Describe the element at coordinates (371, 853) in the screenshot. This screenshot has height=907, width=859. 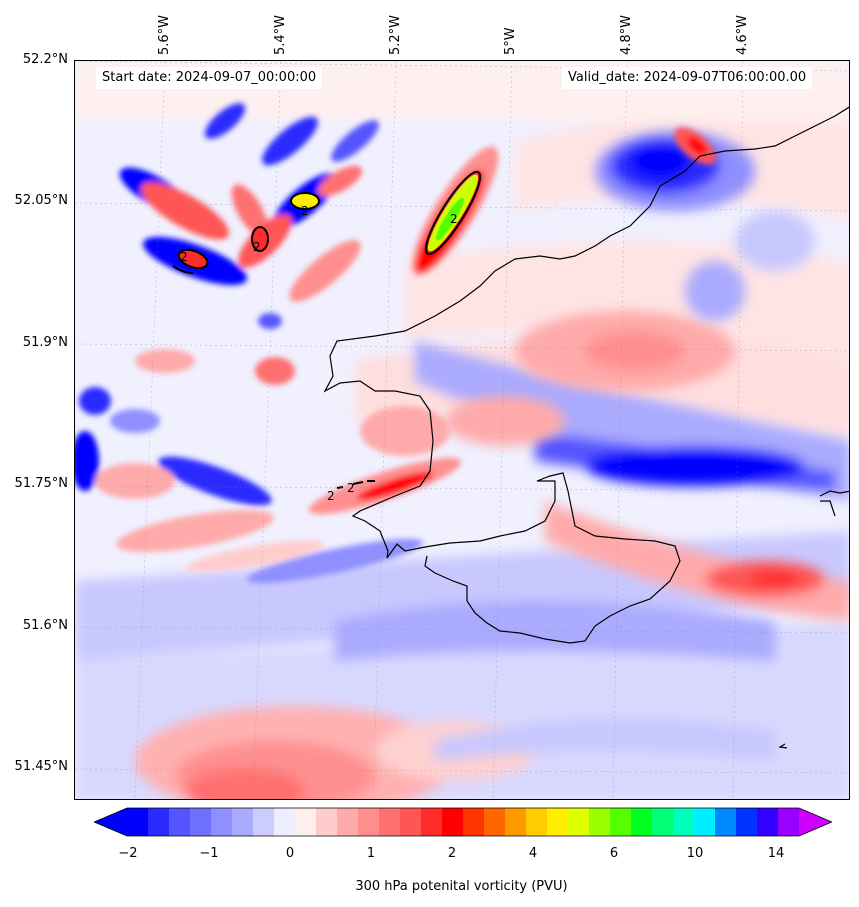
I see `colorbar-tick: 1` at that location.